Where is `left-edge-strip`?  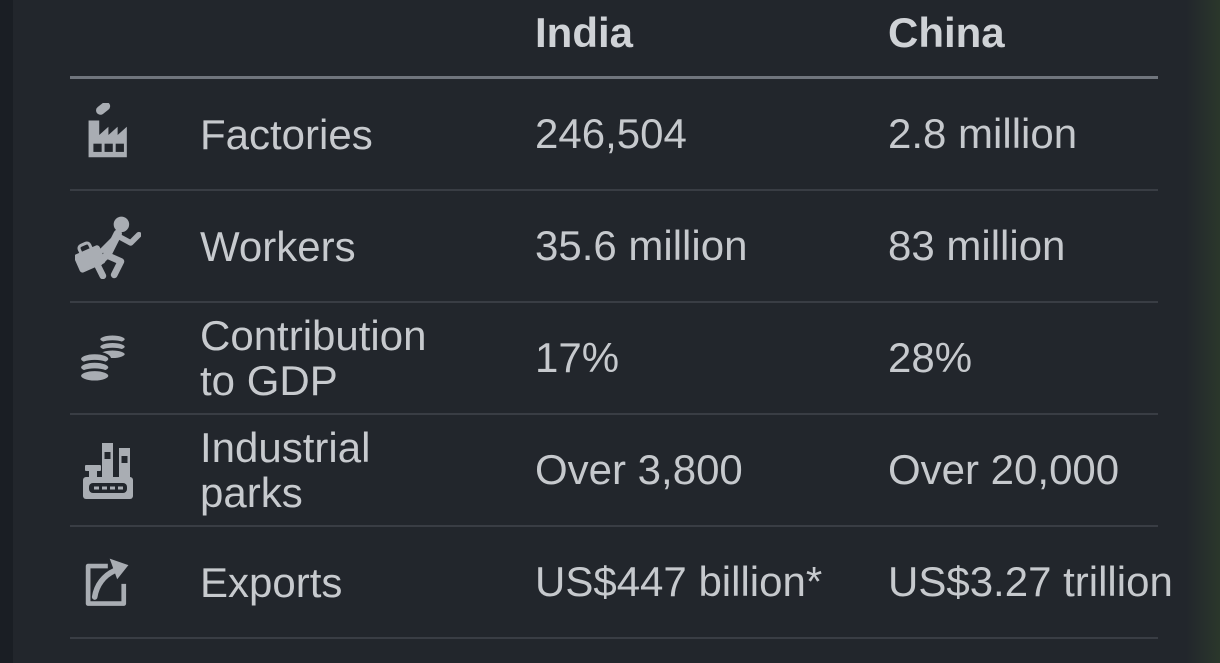 left-edge-strip is located at coordinates (6, 331).